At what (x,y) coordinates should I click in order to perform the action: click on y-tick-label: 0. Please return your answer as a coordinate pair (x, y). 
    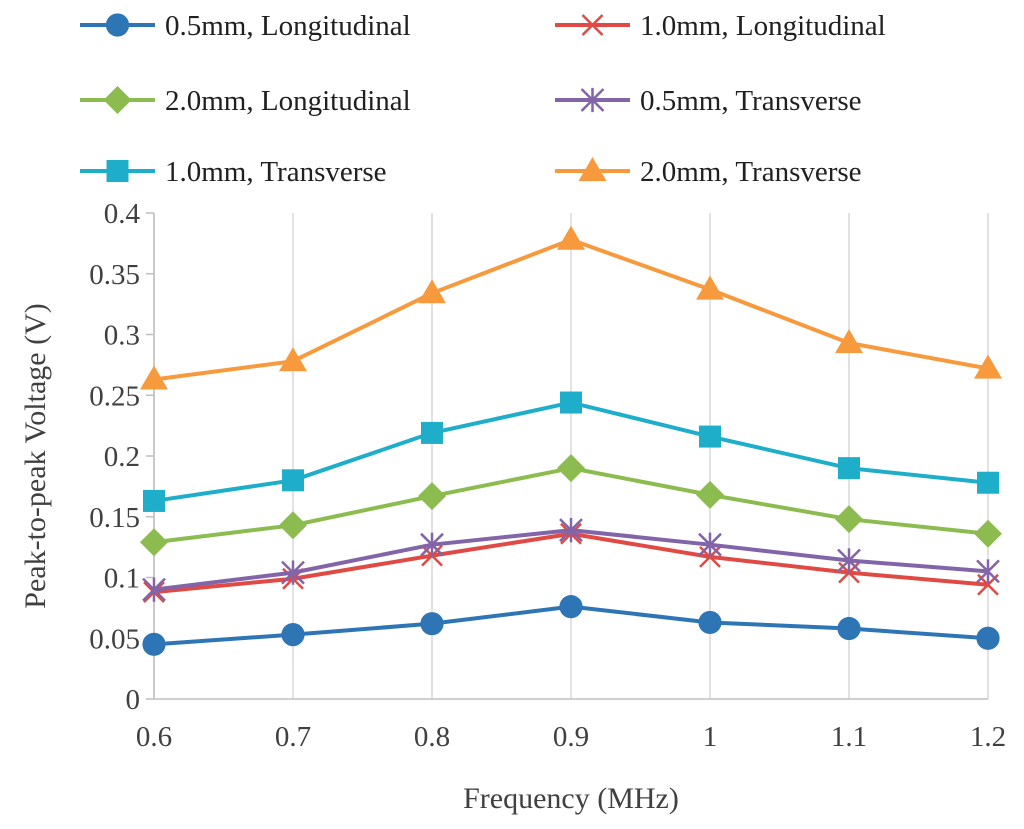
    Looking at the image, I should click on (133, 700).